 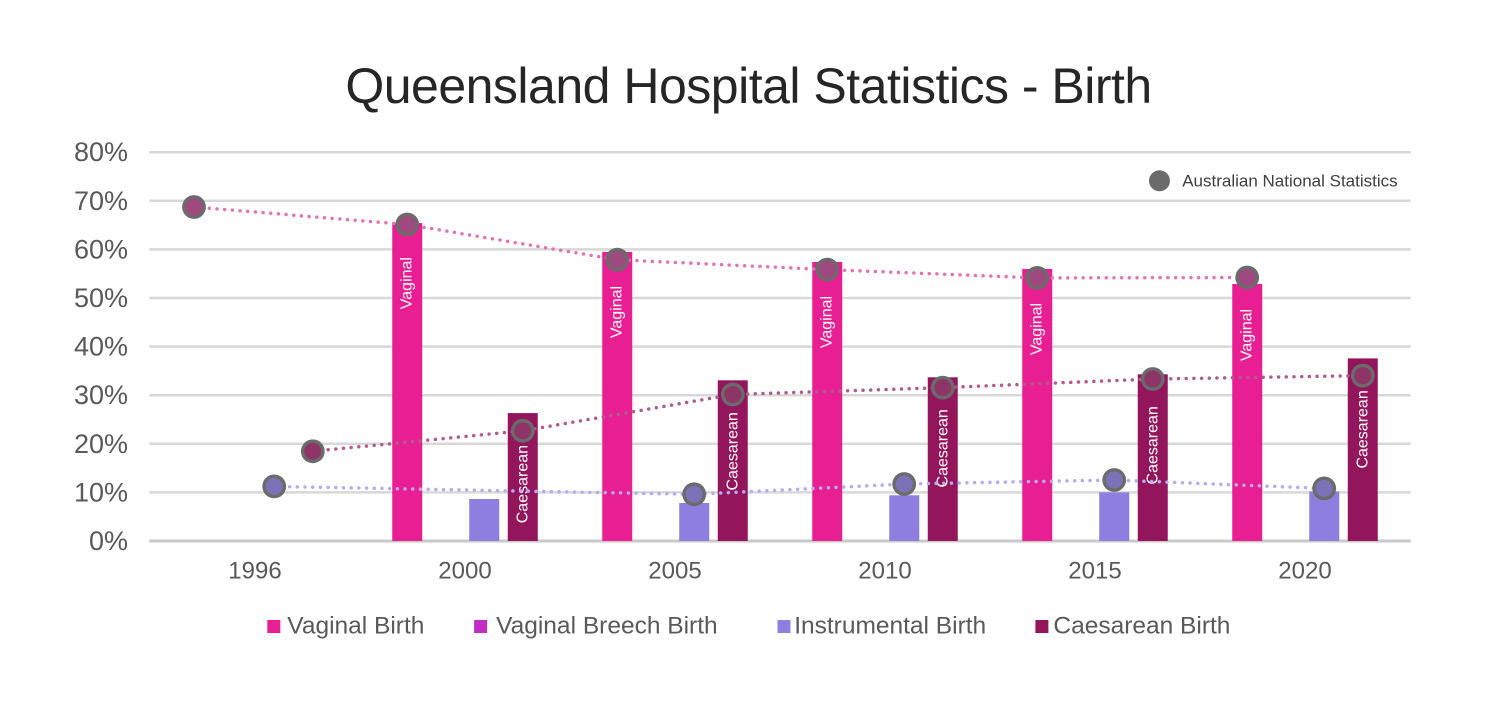 I want to click on svg-text: 2010, so click(x=884, y=571).